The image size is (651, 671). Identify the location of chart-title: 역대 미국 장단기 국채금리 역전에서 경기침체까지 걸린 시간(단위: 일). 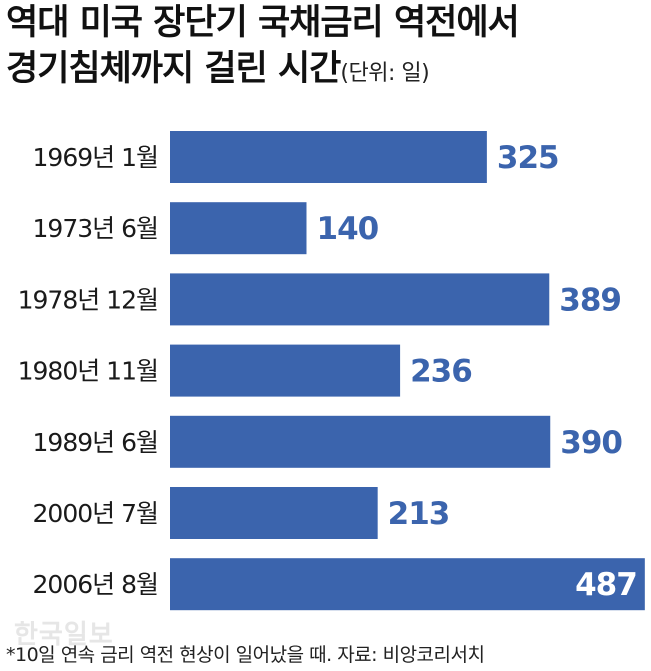
(263, 48).